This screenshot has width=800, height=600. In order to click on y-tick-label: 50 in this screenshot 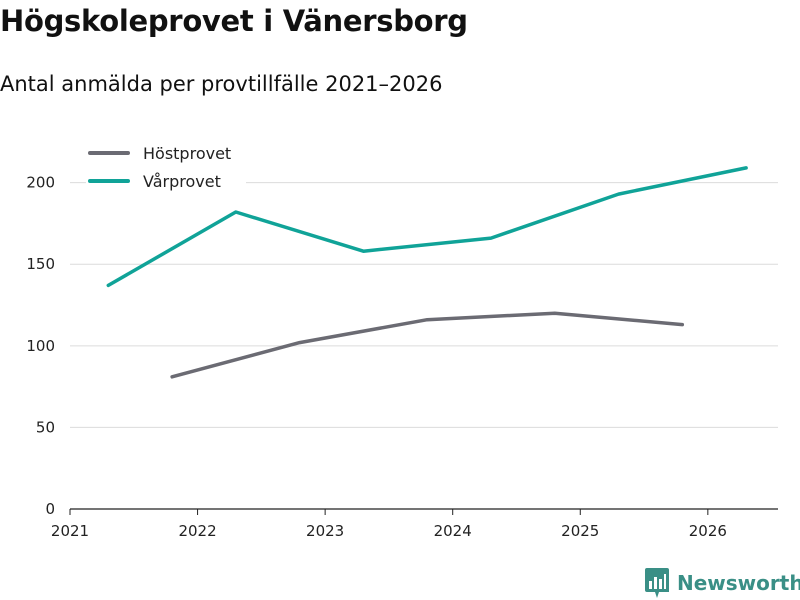, I will do `click(45, 427)`.